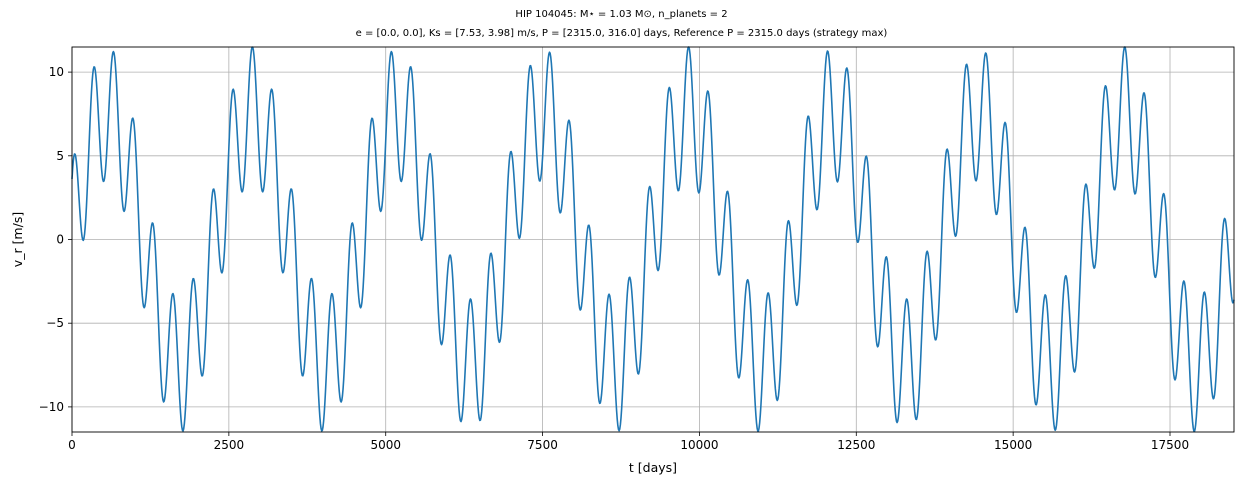  Describe the element at coordinates (60, 240) in the screenshot. I see `y-tick-label: 0` at that location.